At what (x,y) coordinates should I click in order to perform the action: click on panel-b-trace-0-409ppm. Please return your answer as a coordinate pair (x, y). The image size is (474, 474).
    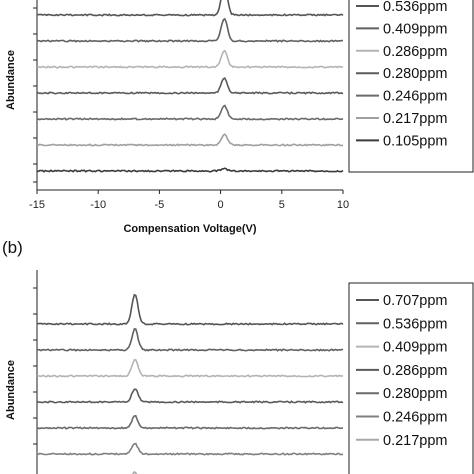
    Looking at the image, I should click on (190, 368).